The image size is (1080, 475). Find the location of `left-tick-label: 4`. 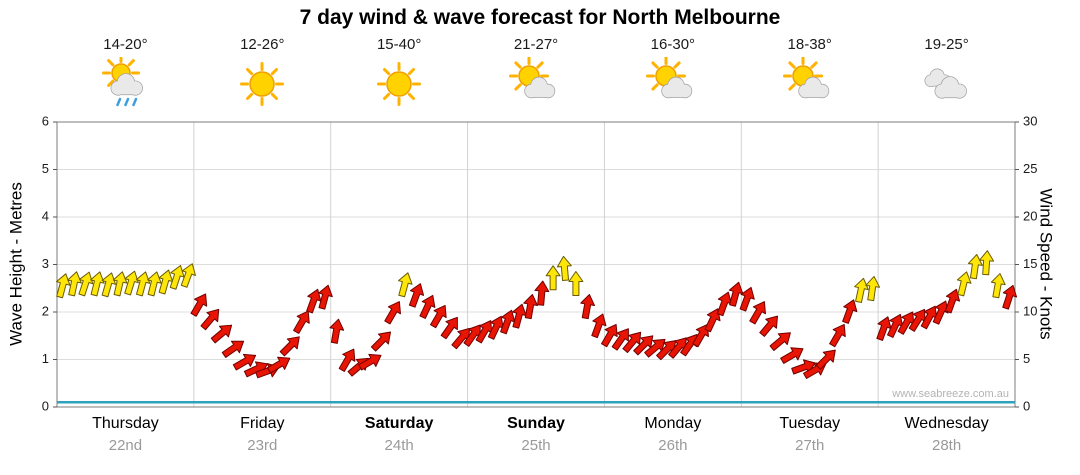

left-tick-label: 4 is located at coordinates (45, 215).